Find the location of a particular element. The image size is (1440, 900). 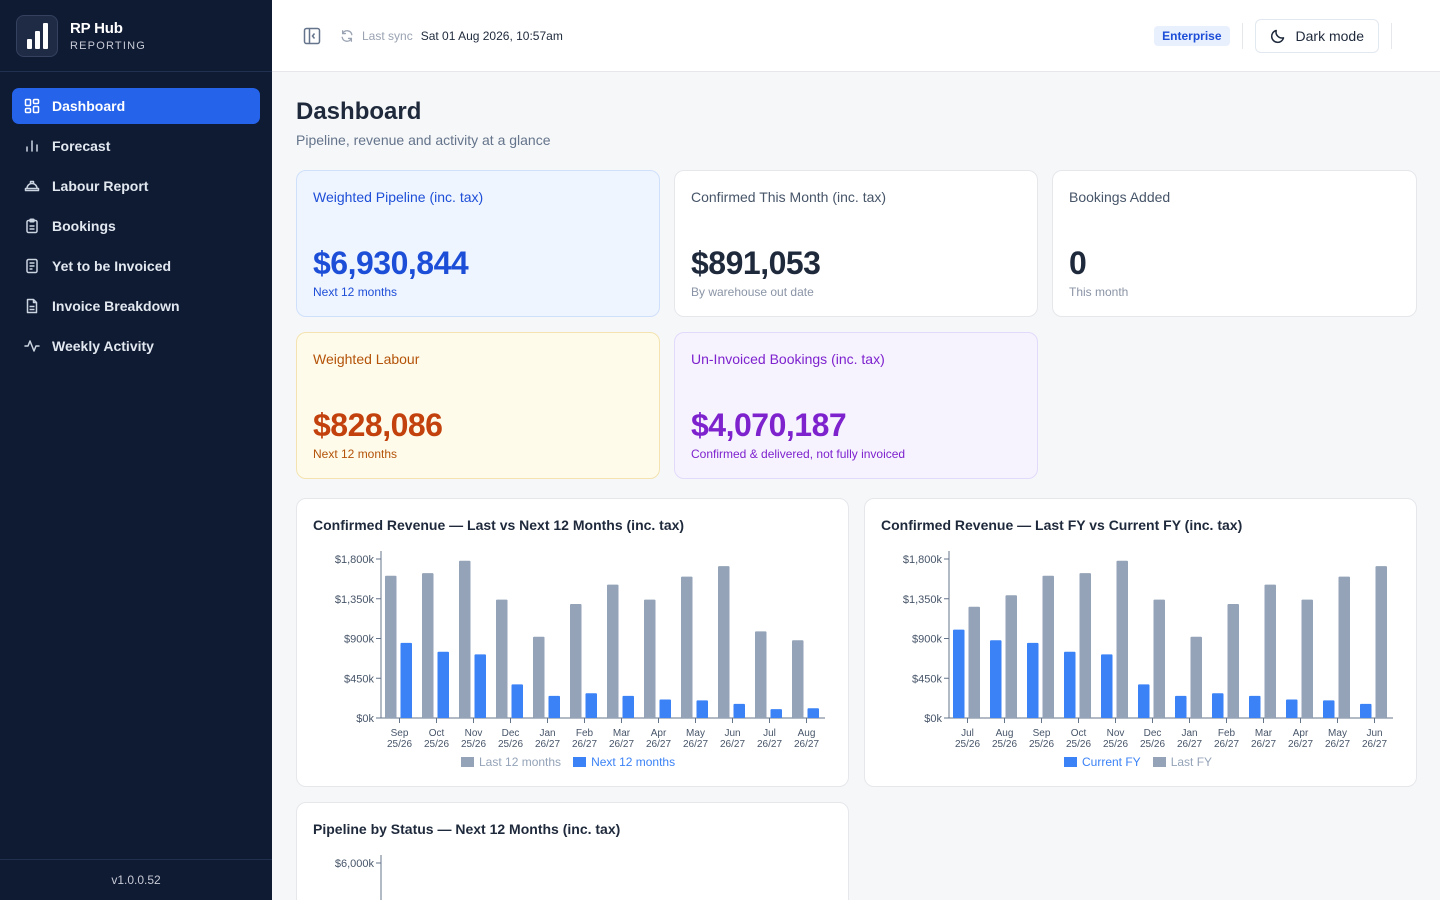

clipboard-icon is located at coordinates (32, 226).